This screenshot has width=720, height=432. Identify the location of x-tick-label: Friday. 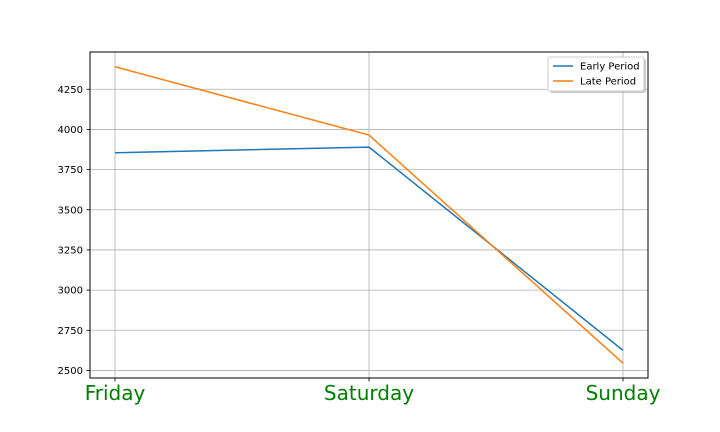
(115, 393).